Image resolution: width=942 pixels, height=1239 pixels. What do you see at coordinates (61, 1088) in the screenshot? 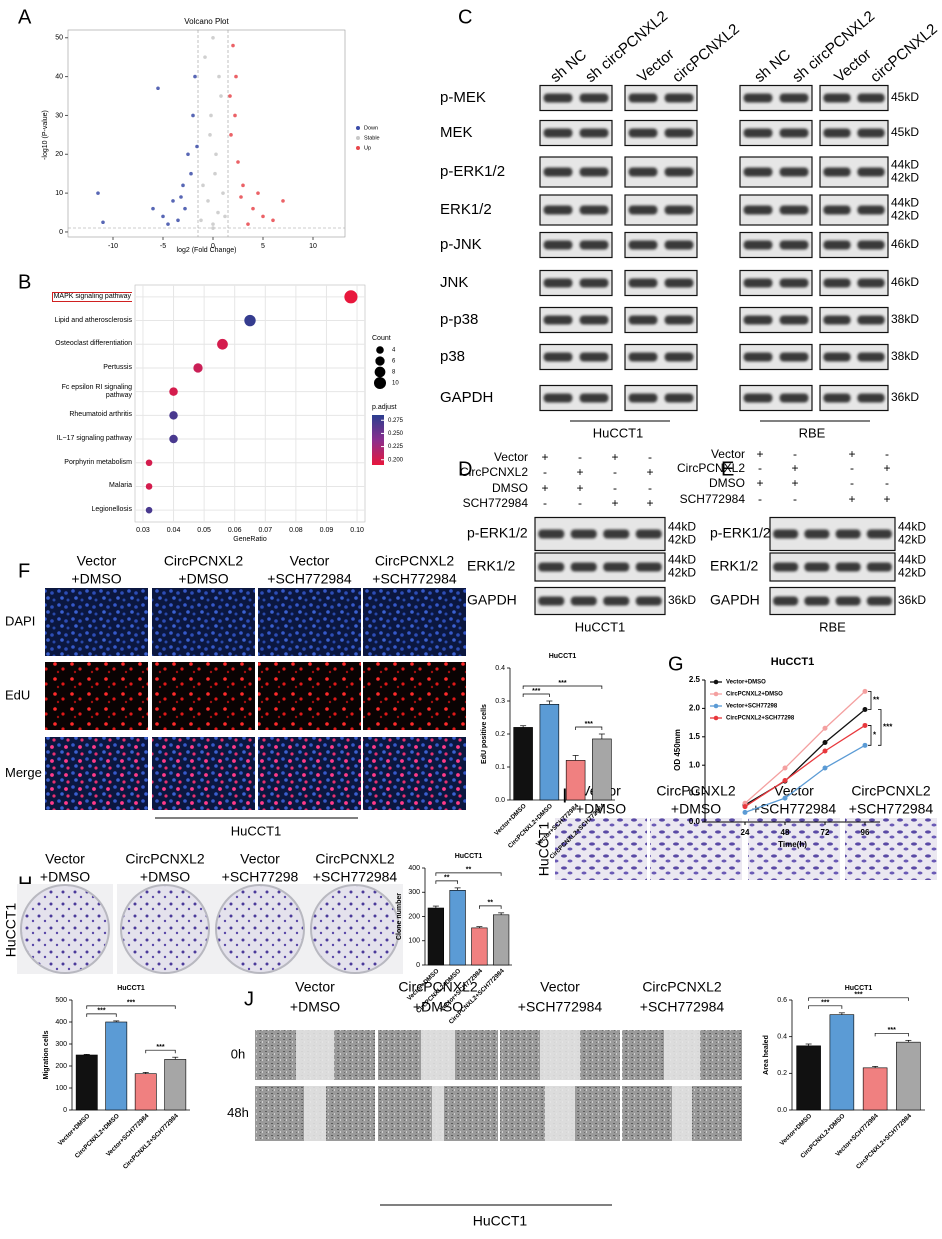
I see `y-tick-label: 100` at bounding box center [61, 1088].